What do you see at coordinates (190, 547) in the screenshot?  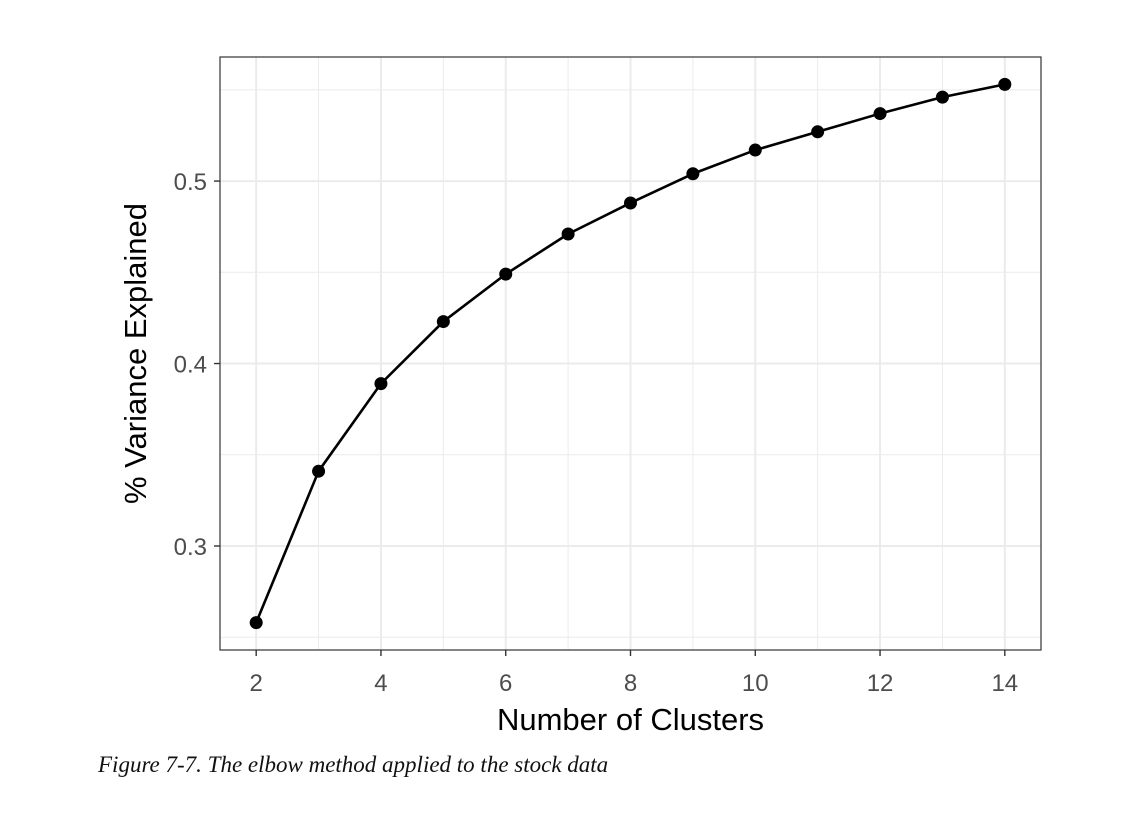 I see `y-tick-label: 0.3` at bounding box center [190, 547].